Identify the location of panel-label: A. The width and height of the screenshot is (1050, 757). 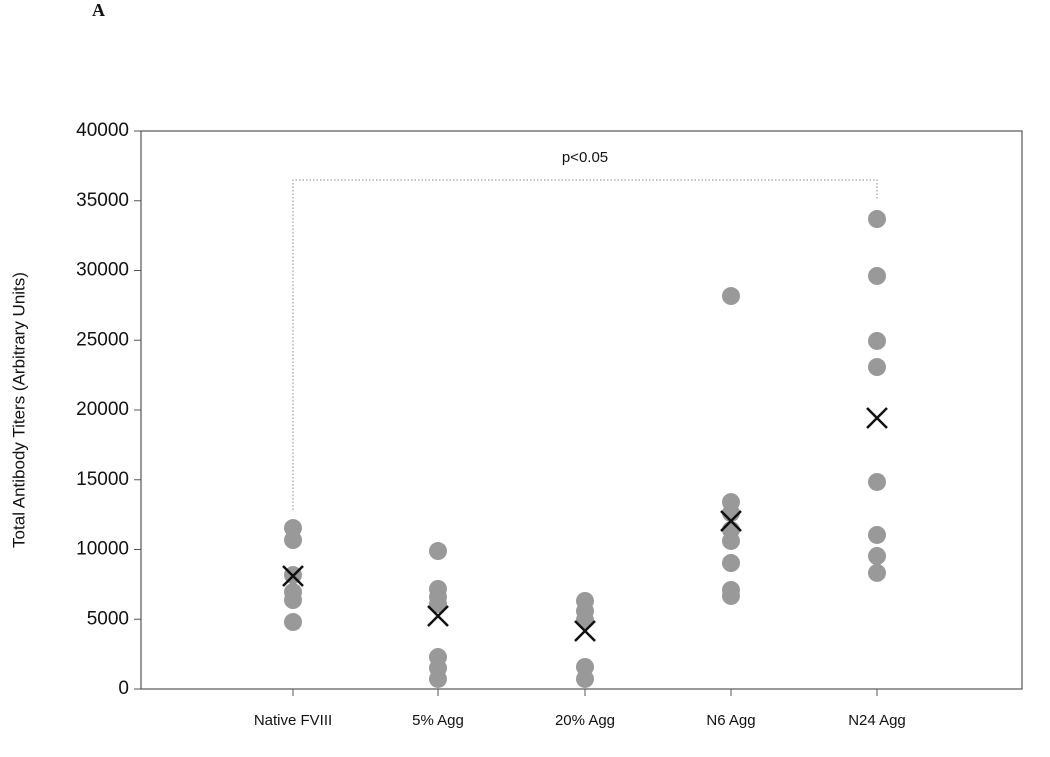
(98, 10).